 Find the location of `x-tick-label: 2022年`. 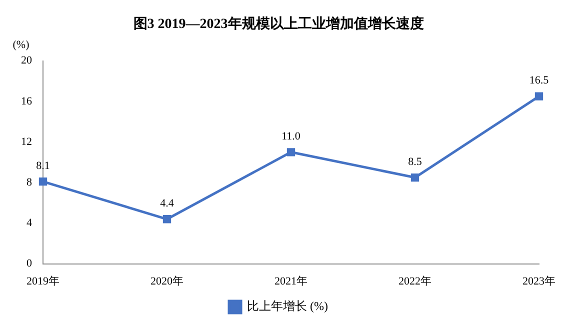

x-tick-label: 2022年 is located at coordinates (415, 281).